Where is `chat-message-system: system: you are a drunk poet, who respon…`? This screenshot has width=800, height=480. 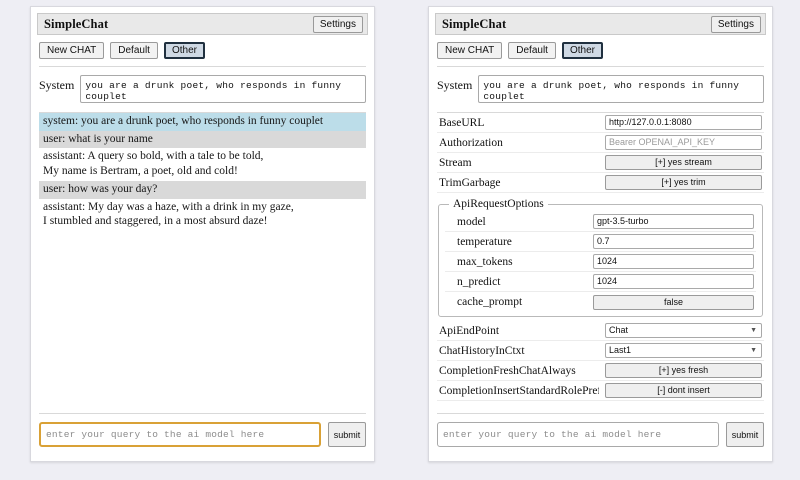
chat-message-system: system: you are a drunk poet, who respon… is located at coordinates (202, 122).